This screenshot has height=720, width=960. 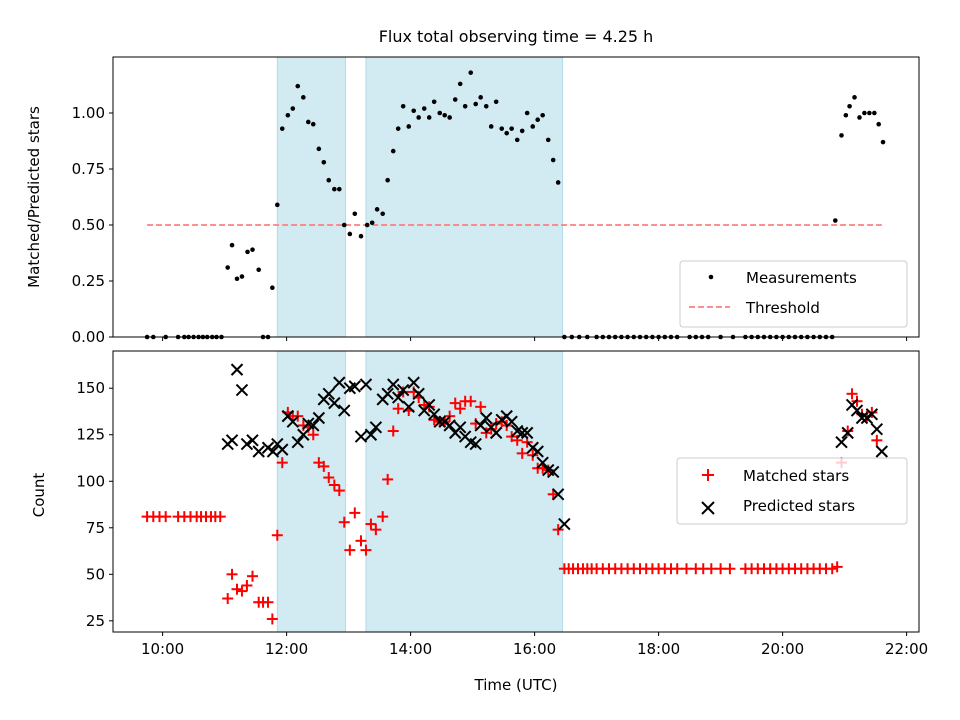 What do you see at coordinates (410, 649) in the screenshot?
I see `x-tick-label: 14:00` at bounding box center [410, 649].